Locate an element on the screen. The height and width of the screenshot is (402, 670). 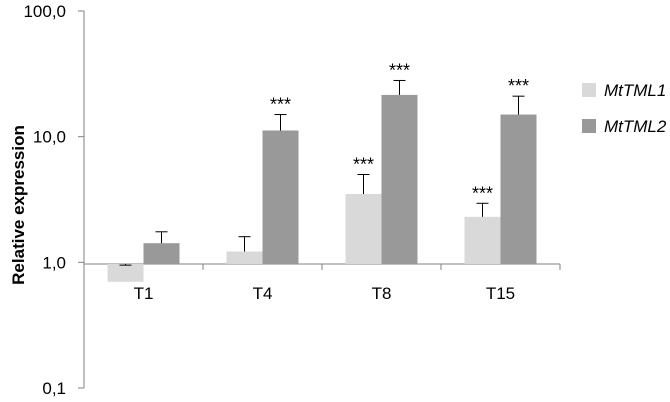
x-axis: T1 T4 T8 T15 is located at coordinates (322, 283).